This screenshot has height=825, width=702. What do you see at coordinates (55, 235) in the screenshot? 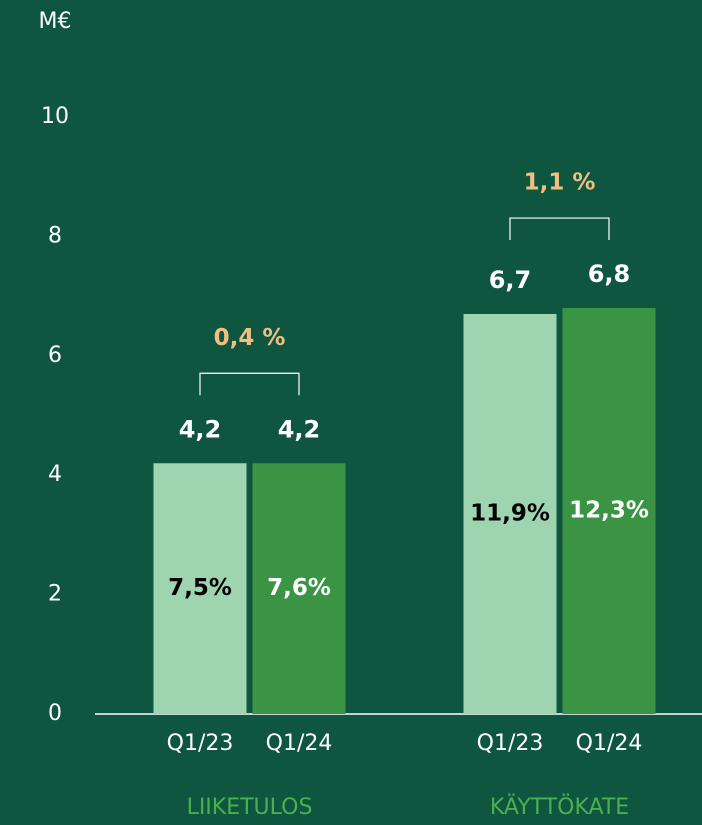
I see `y-tick-label: 8` at bounding box center [55, 235].